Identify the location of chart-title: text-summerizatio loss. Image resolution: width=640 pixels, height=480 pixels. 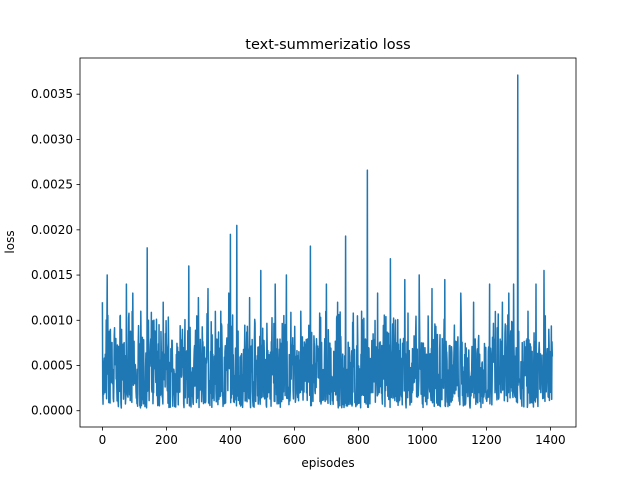
(327, 45).